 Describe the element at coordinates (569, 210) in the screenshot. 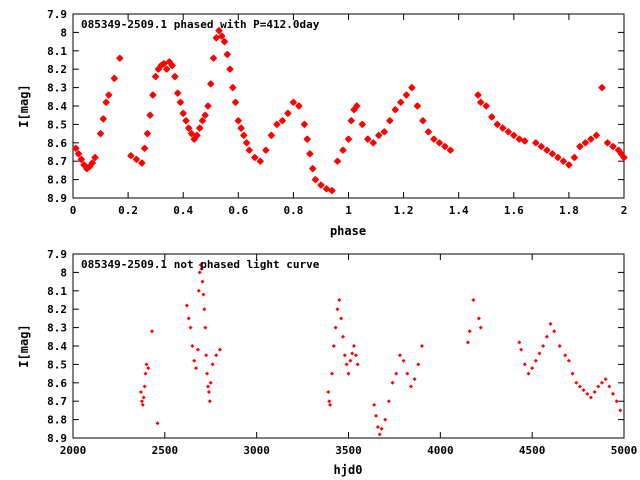

I see `x-tick-label: 1.8` at that location.